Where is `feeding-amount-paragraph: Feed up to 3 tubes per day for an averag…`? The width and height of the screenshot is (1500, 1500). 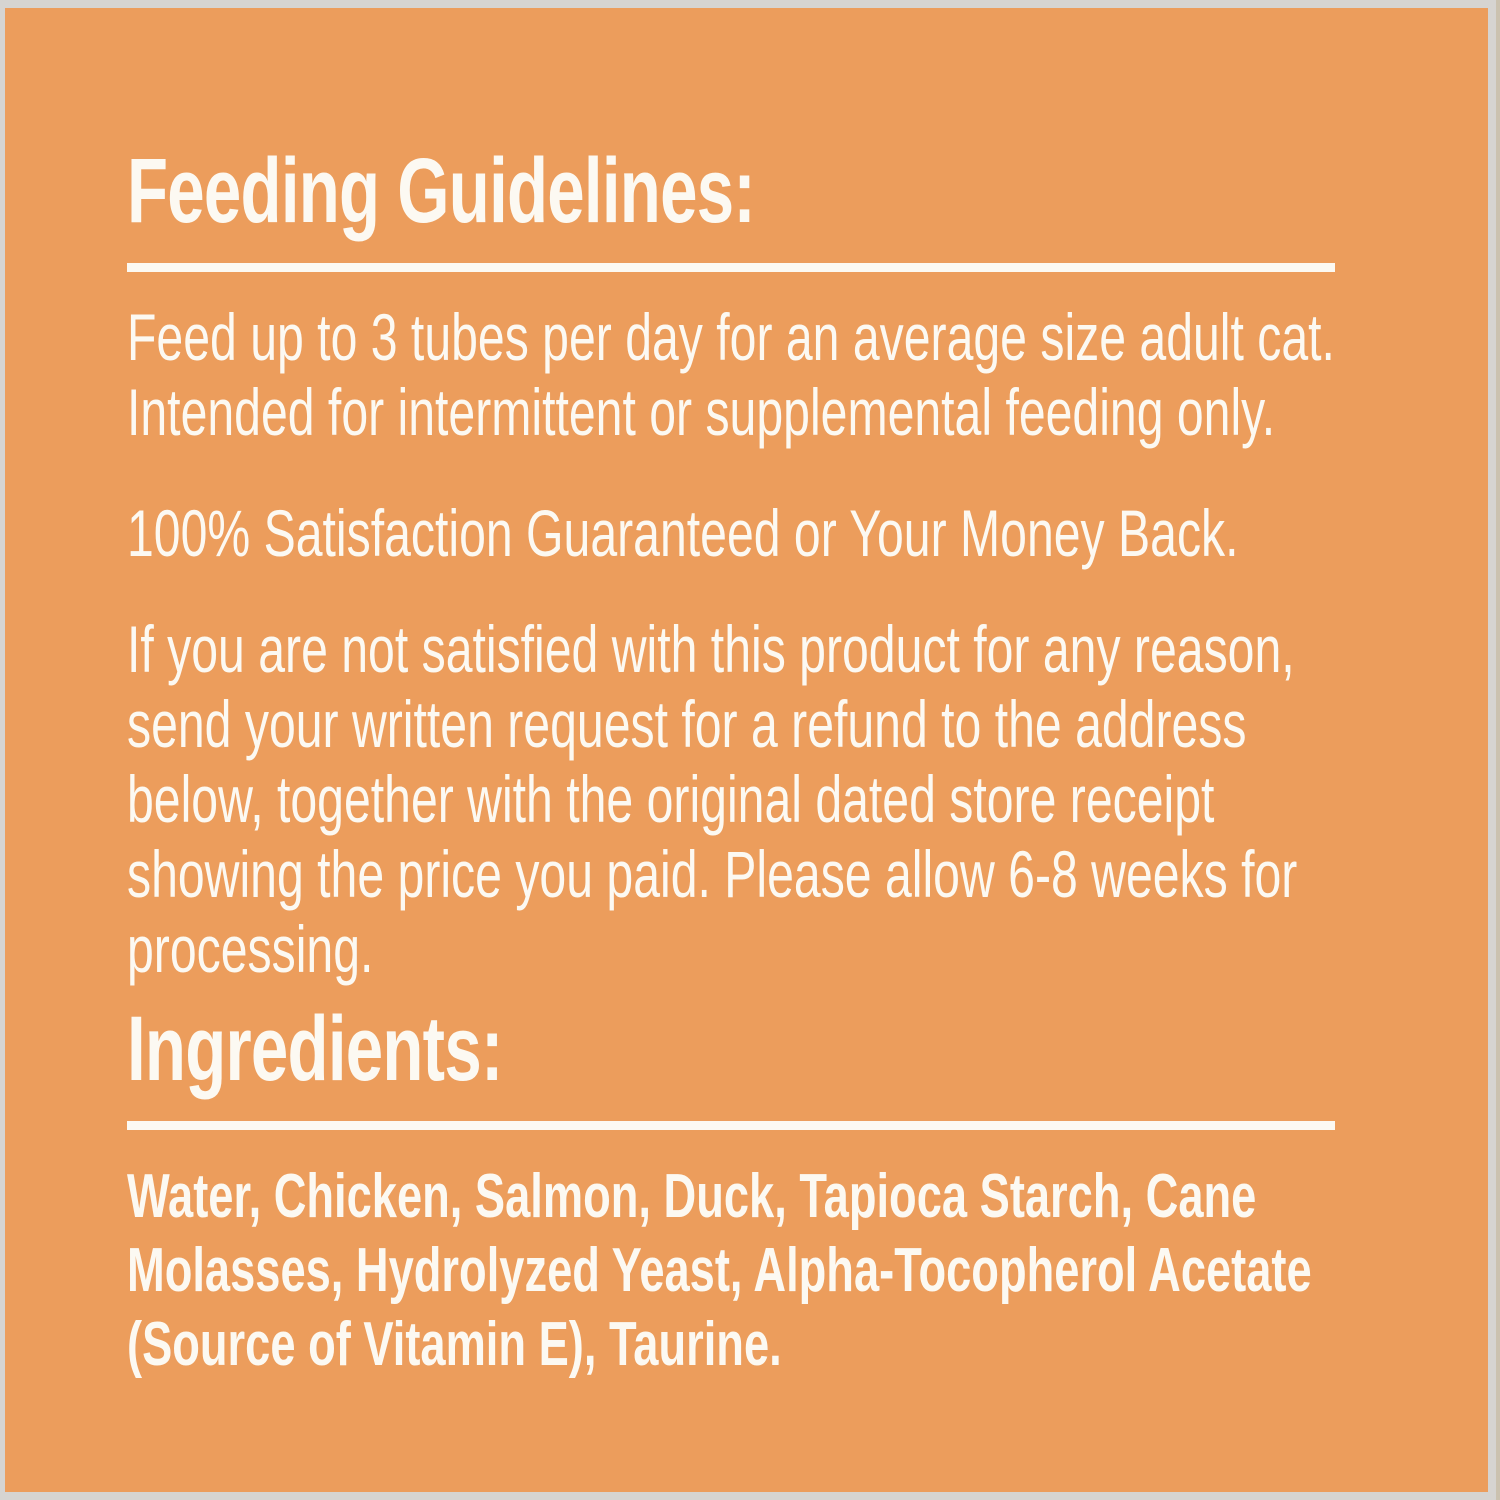
feeding-amount-paragraph: Feed up to 3 tubes per day for an averag… is located at coordinates (731, 374).